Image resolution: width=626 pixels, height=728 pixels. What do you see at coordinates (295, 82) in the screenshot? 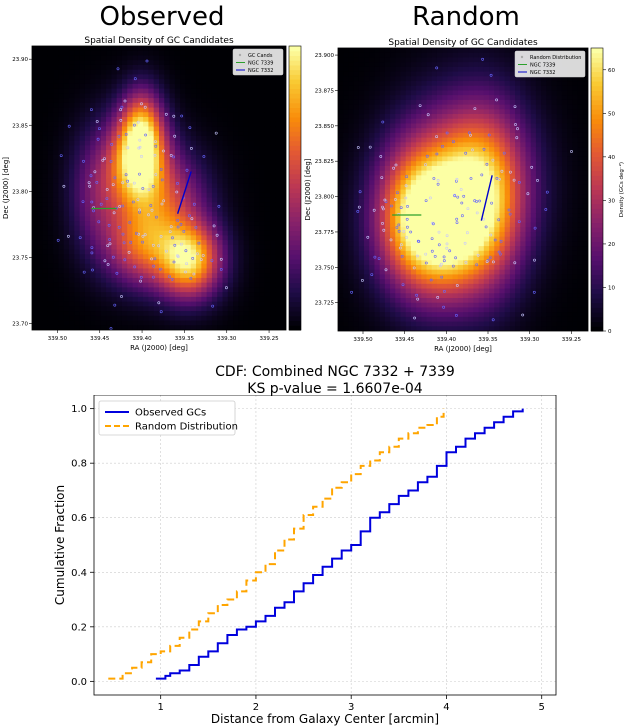
I see `colorbar-step` at bounding box center [295, 82].